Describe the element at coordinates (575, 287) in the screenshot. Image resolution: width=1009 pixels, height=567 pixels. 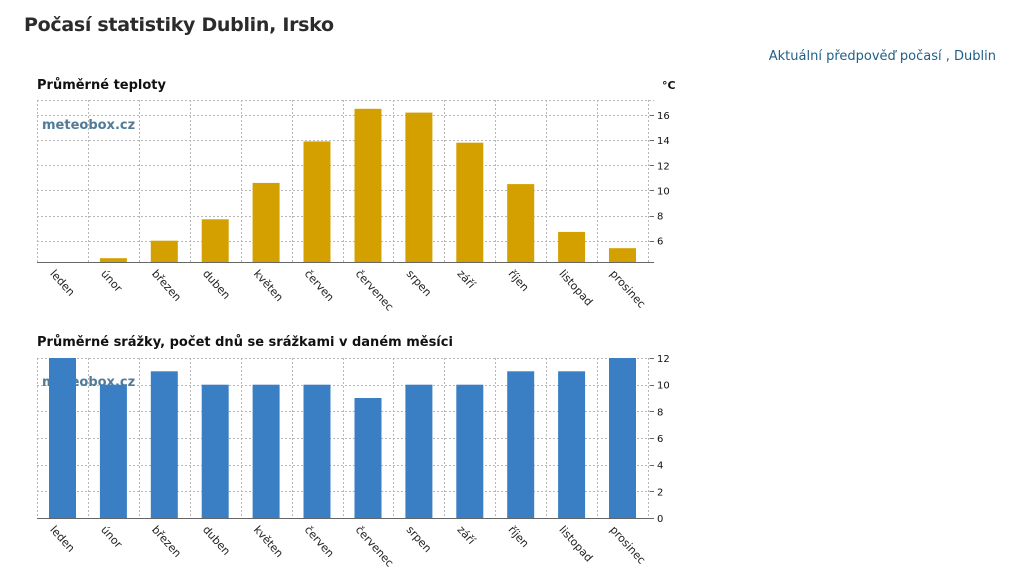
I see `temperature-x-label-11: listopad` at that location.